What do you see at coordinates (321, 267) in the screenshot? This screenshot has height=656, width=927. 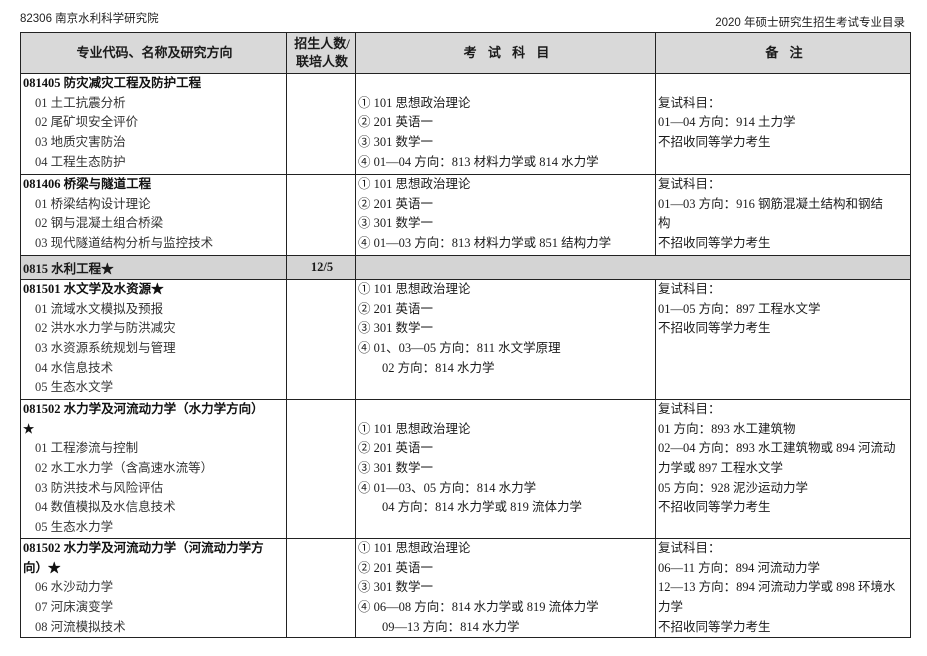 I see `quota-cell: 12/5` at bounding box center [321, 267].